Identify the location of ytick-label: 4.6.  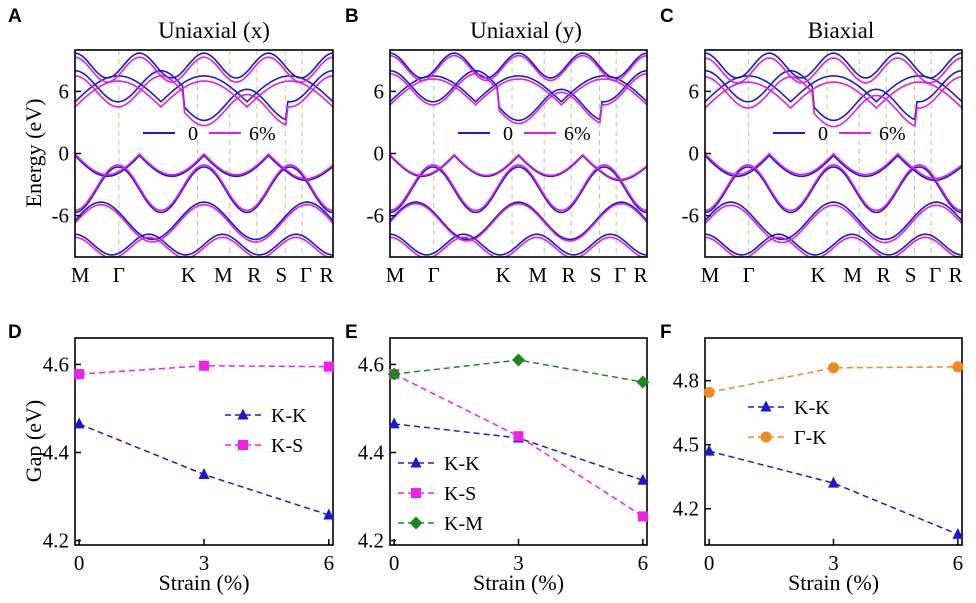
(371, 364).